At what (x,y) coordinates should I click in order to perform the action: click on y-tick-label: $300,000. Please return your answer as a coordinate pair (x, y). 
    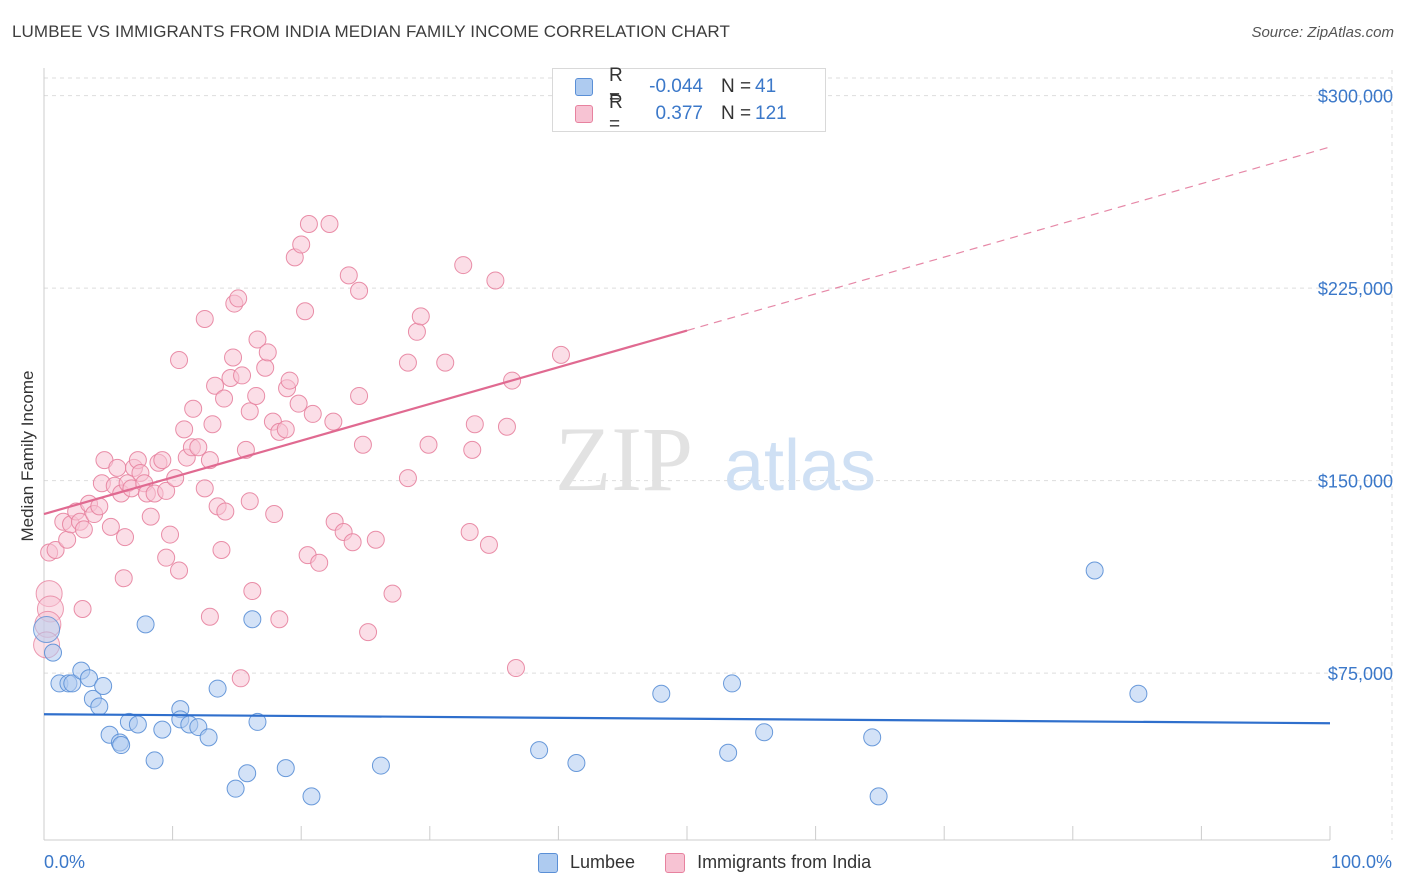
    Looking at the image, I should click on (1355, 97).